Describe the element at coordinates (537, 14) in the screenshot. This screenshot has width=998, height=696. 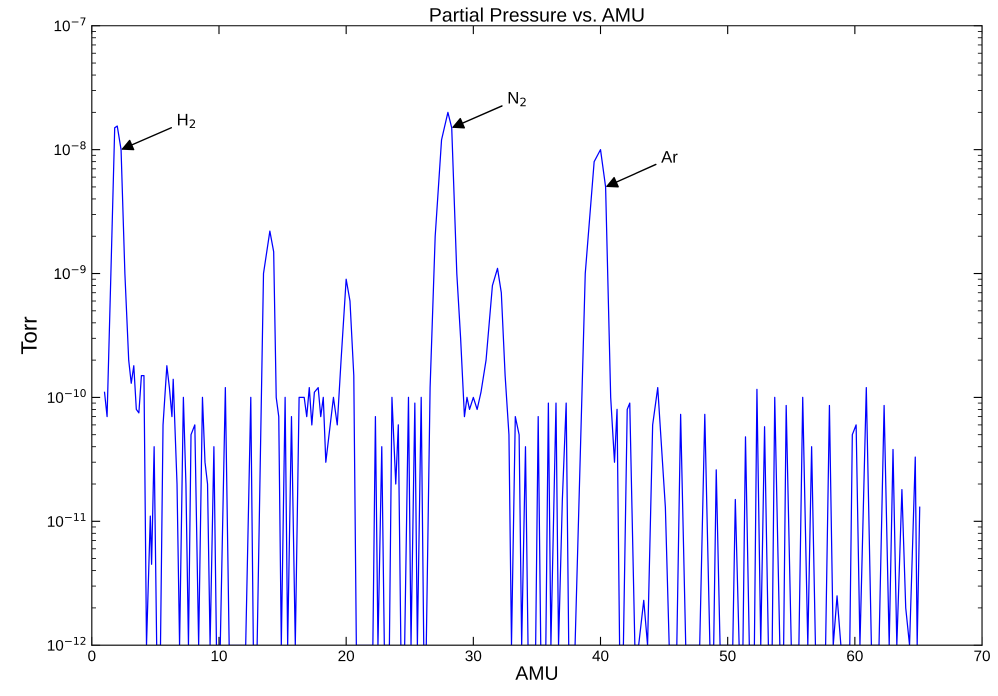
I see `chart-title: Partial Pressure vs. AMU` at that location.